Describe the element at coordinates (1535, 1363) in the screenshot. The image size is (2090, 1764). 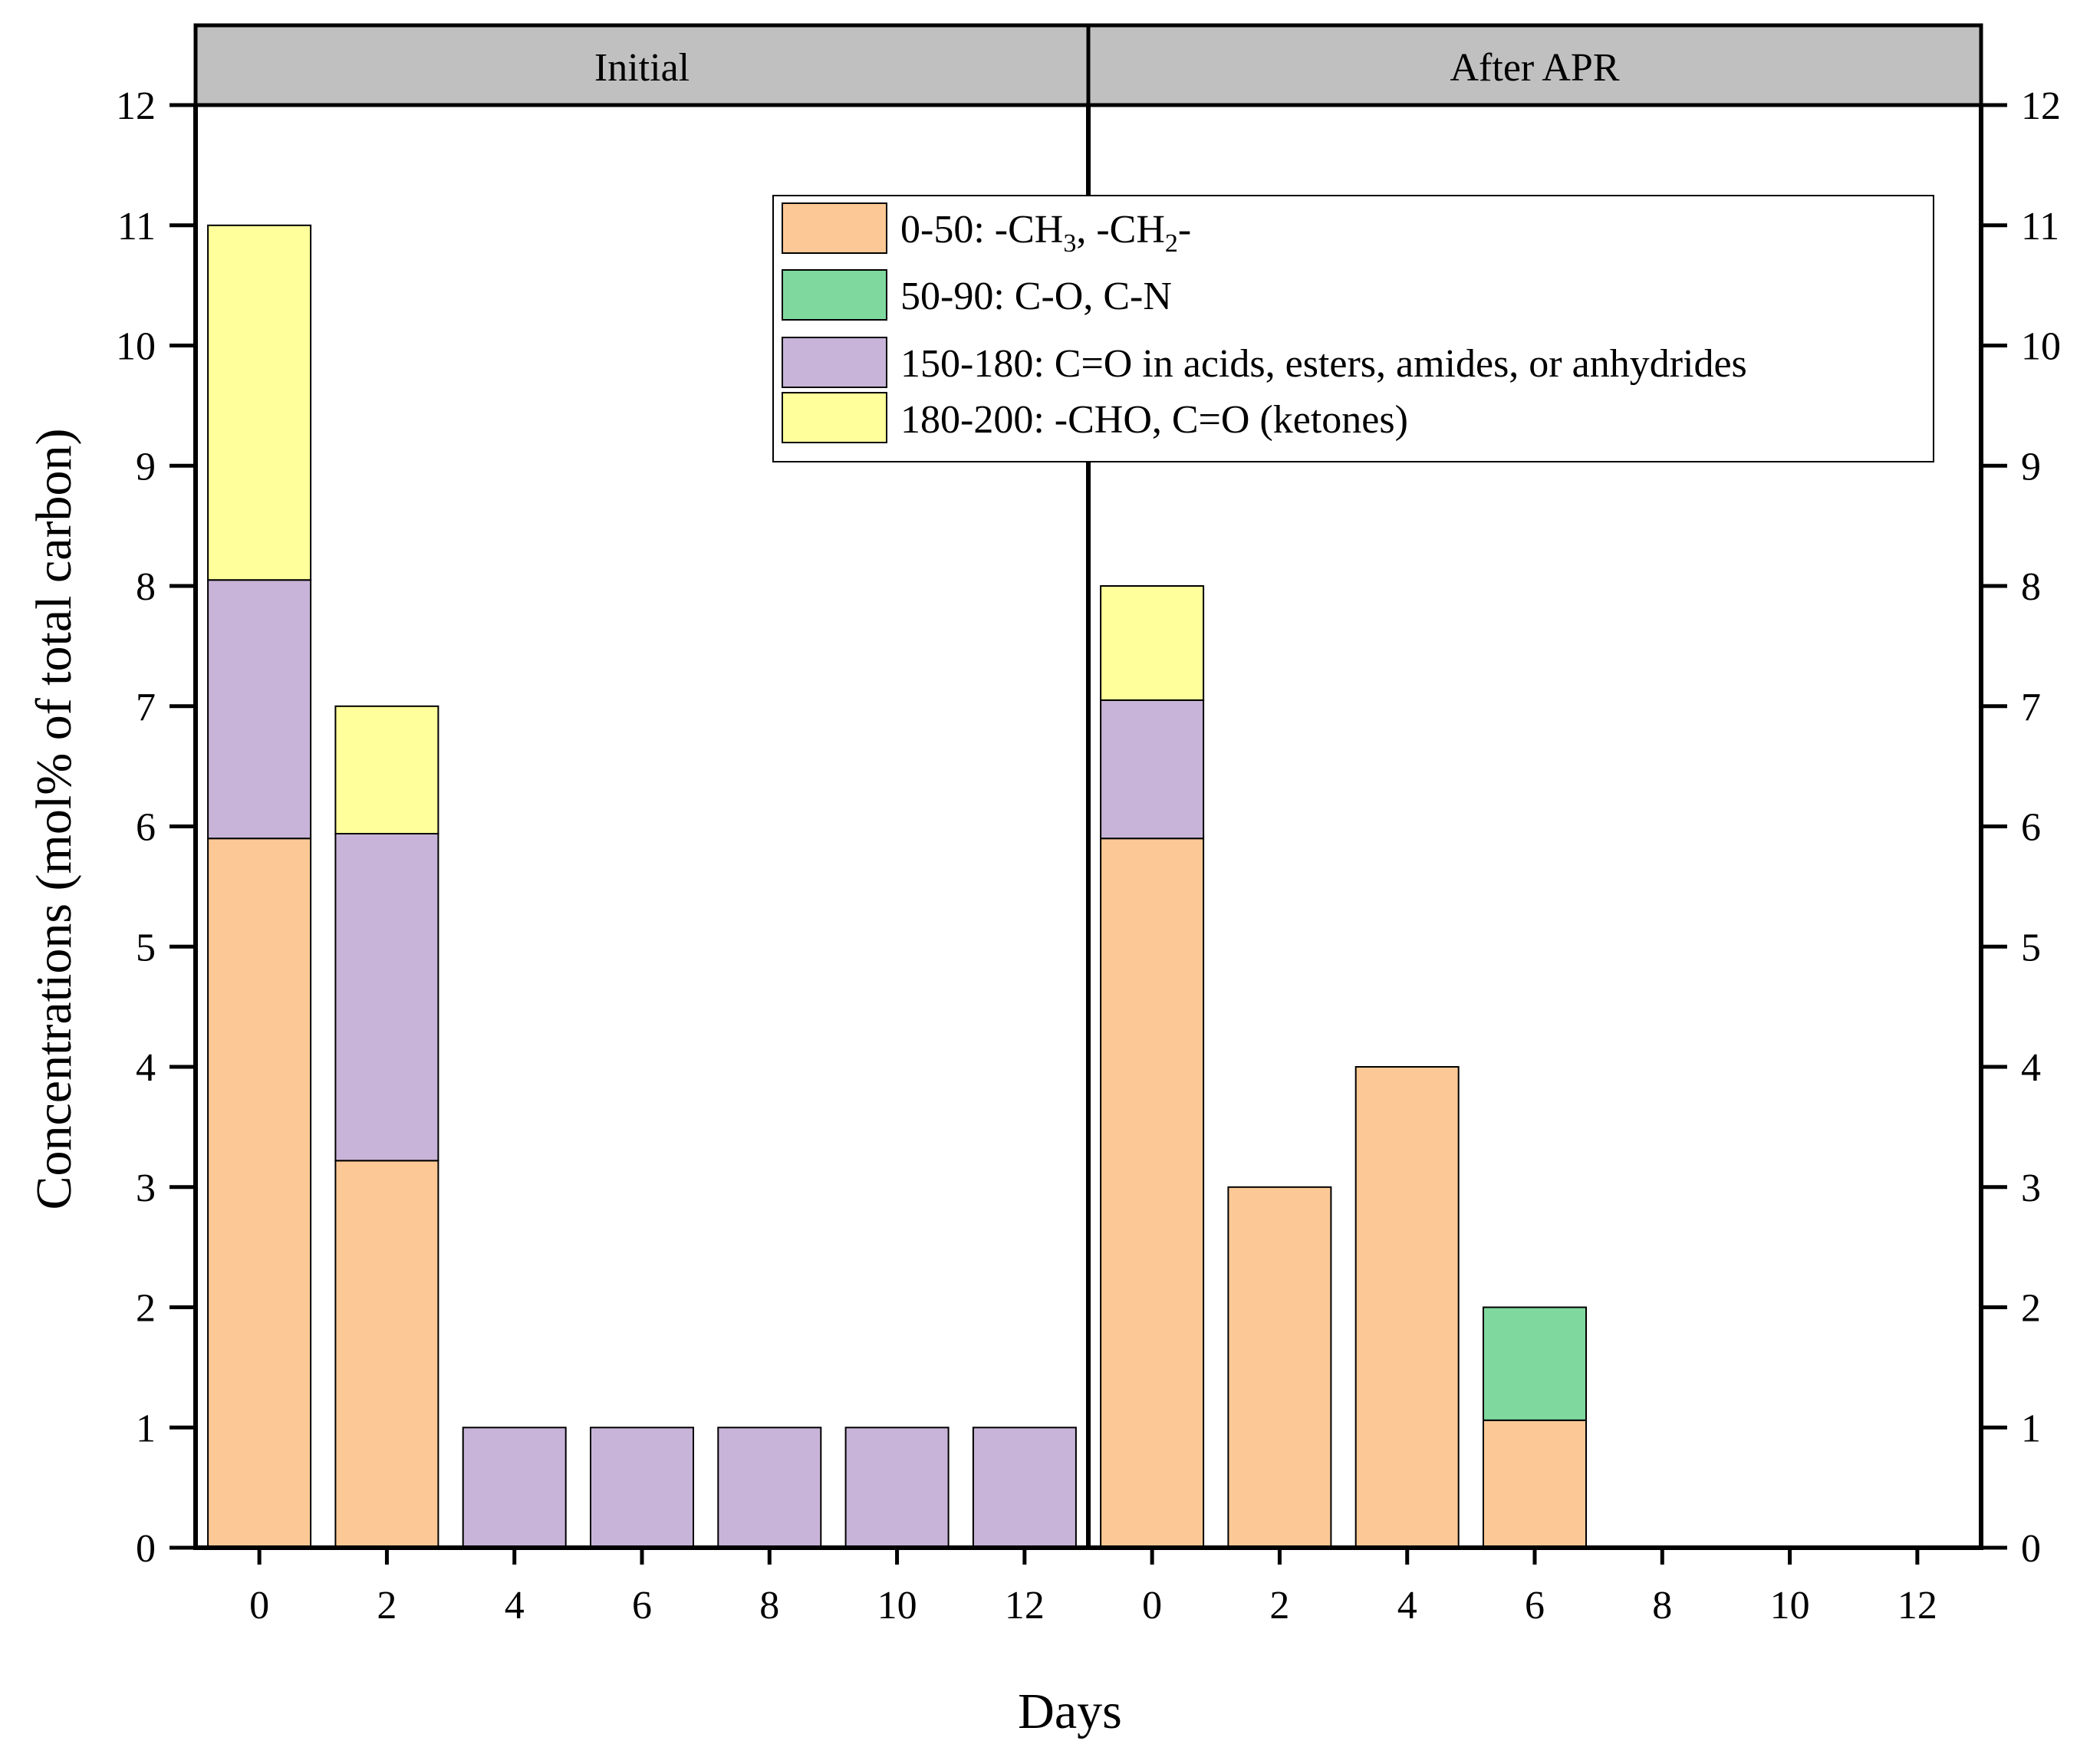
I see `bar-after-apr-day6-s2` at that location.